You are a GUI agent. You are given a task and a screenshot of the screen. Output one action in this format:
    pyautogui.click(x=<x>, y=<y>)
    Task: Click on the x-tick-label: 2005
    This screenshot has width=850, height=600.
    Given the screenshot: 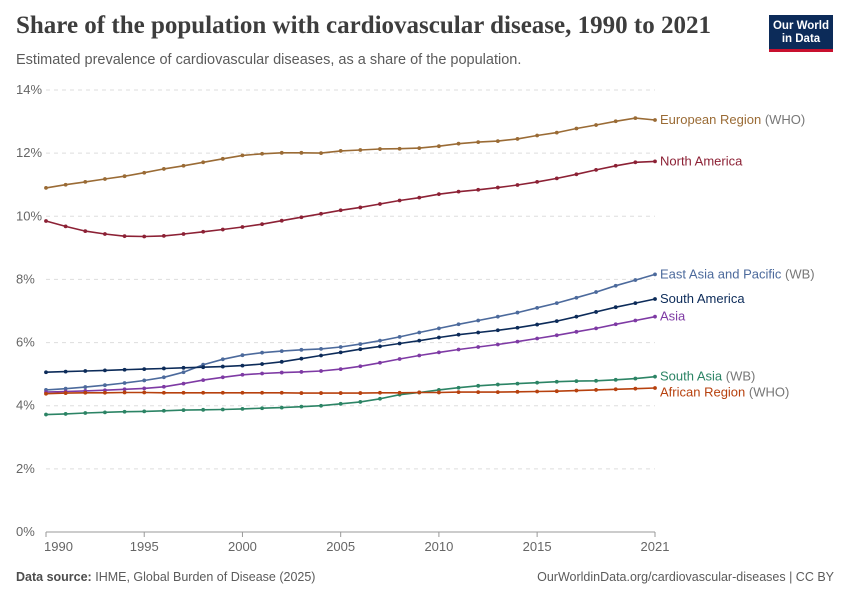 What is the action you would take?
    pyautogui.click(x=340, y=546)
    